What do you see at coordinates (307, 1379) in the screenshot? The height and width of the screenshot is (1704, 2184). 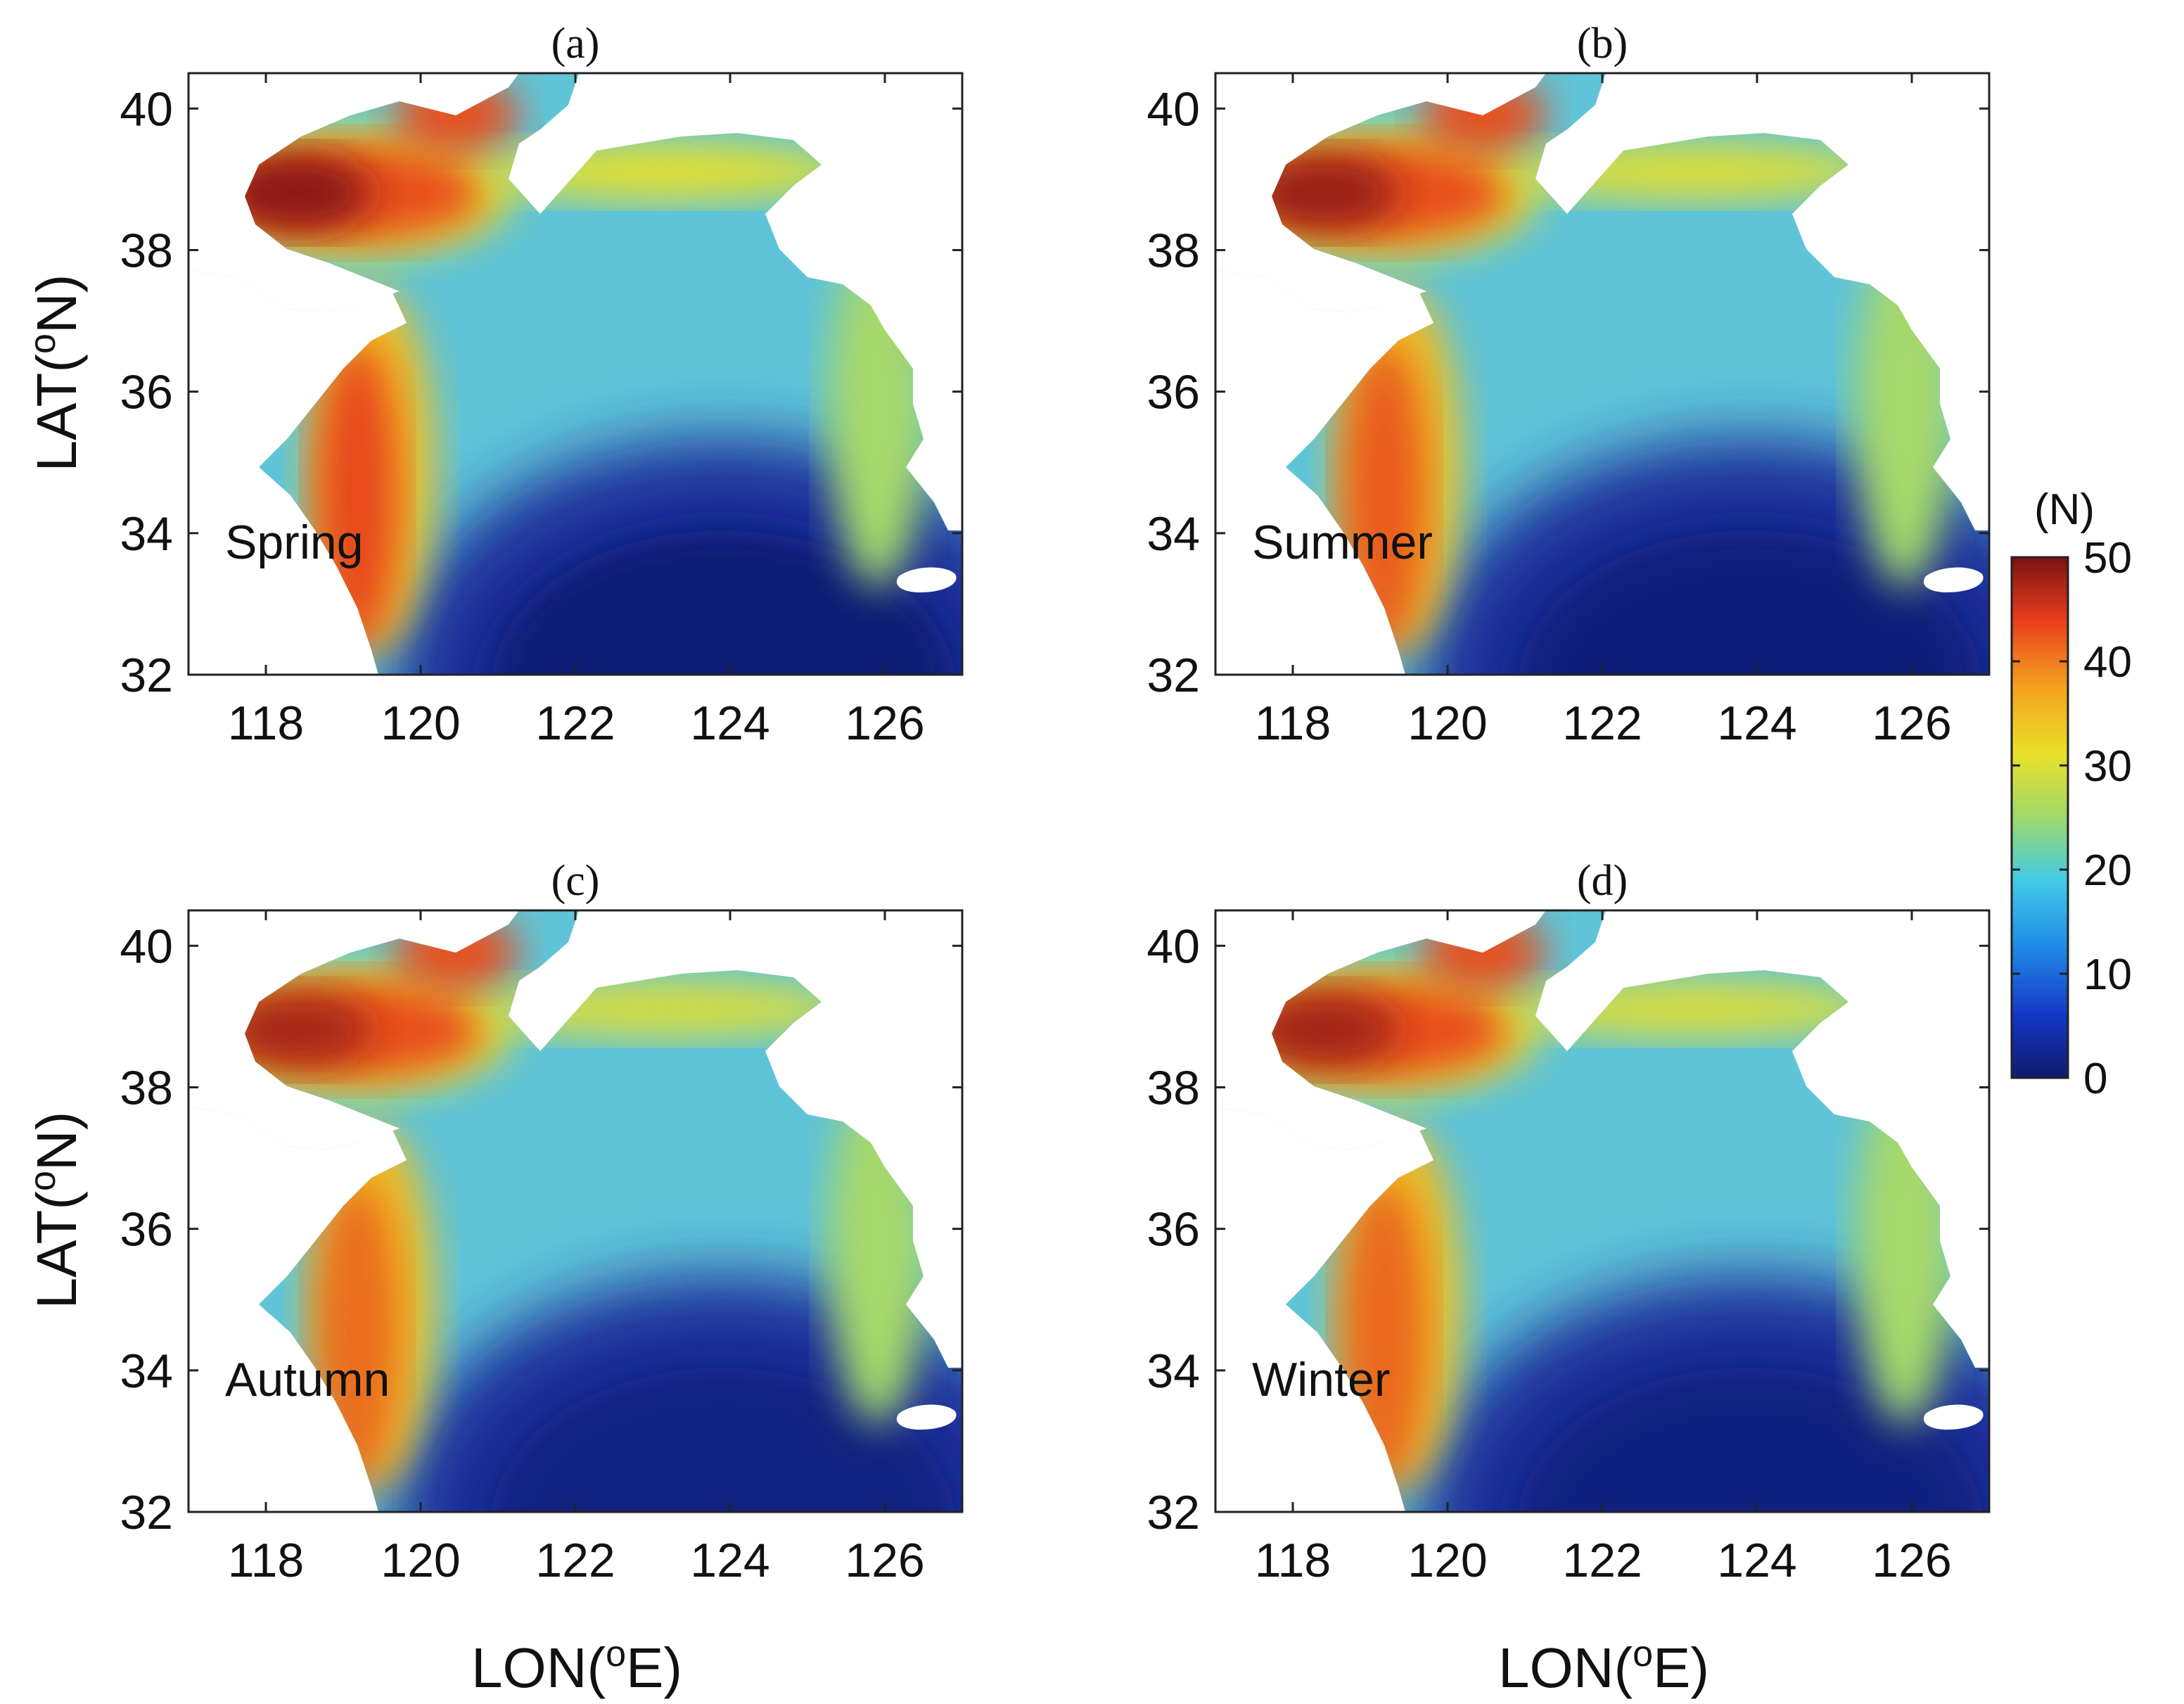 I see `season-label: Autumn` at bounding box center [307, 1379].